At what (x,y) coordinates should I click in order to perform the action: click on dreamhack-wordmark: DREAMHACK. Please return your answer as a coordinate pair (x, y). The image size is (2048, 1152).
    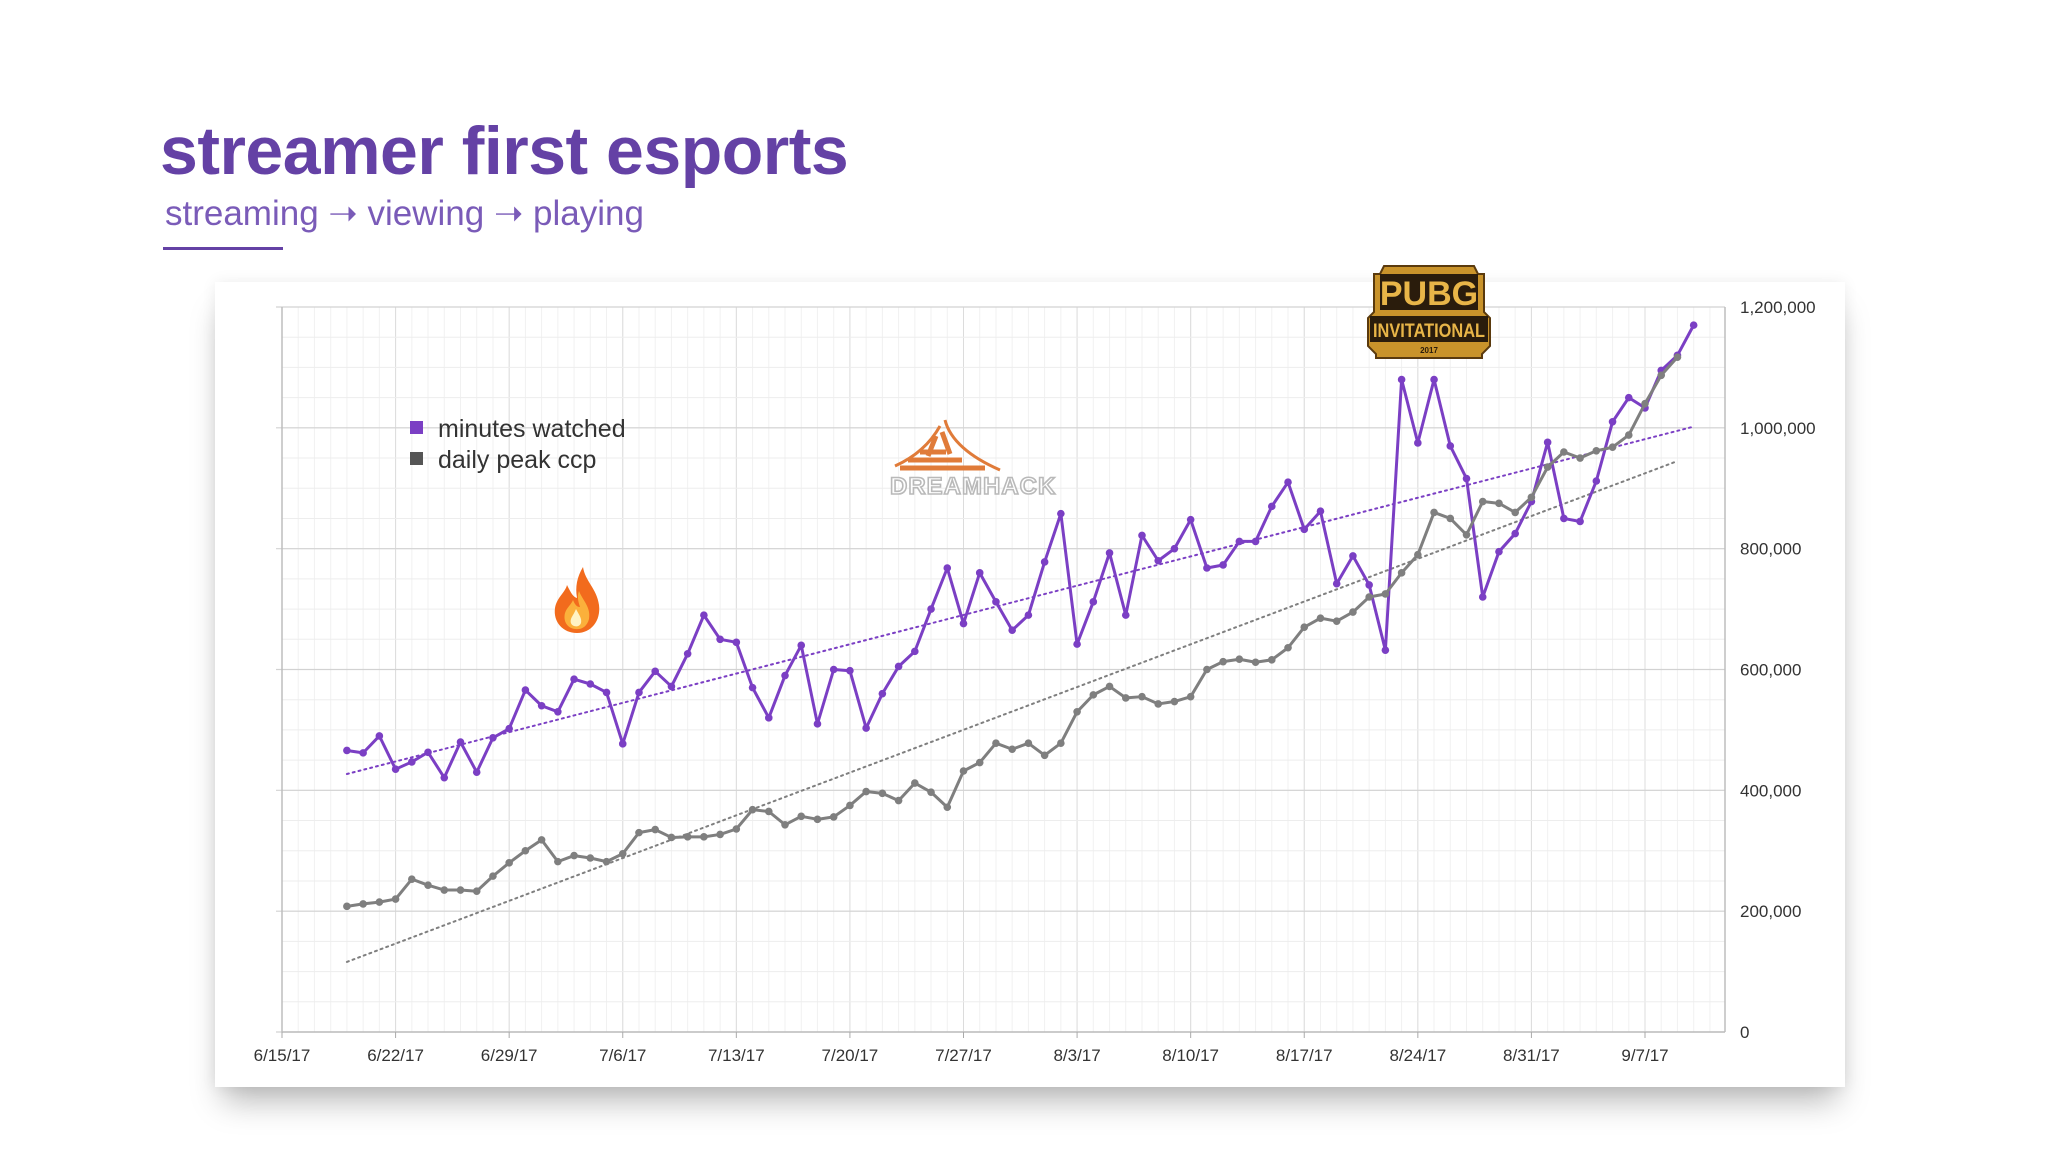
    Looking at the image, I should click on (973, 486).